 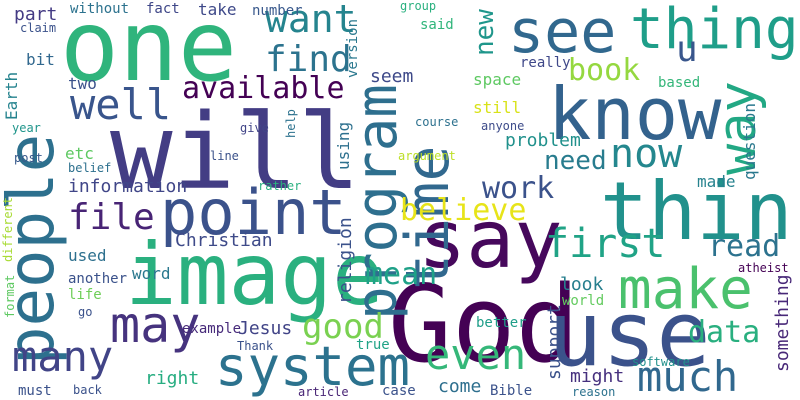 What do you see at coordinates (163, 9) in the screenshot?
I see `word-fact: fact` at bounding box center [163, 9].